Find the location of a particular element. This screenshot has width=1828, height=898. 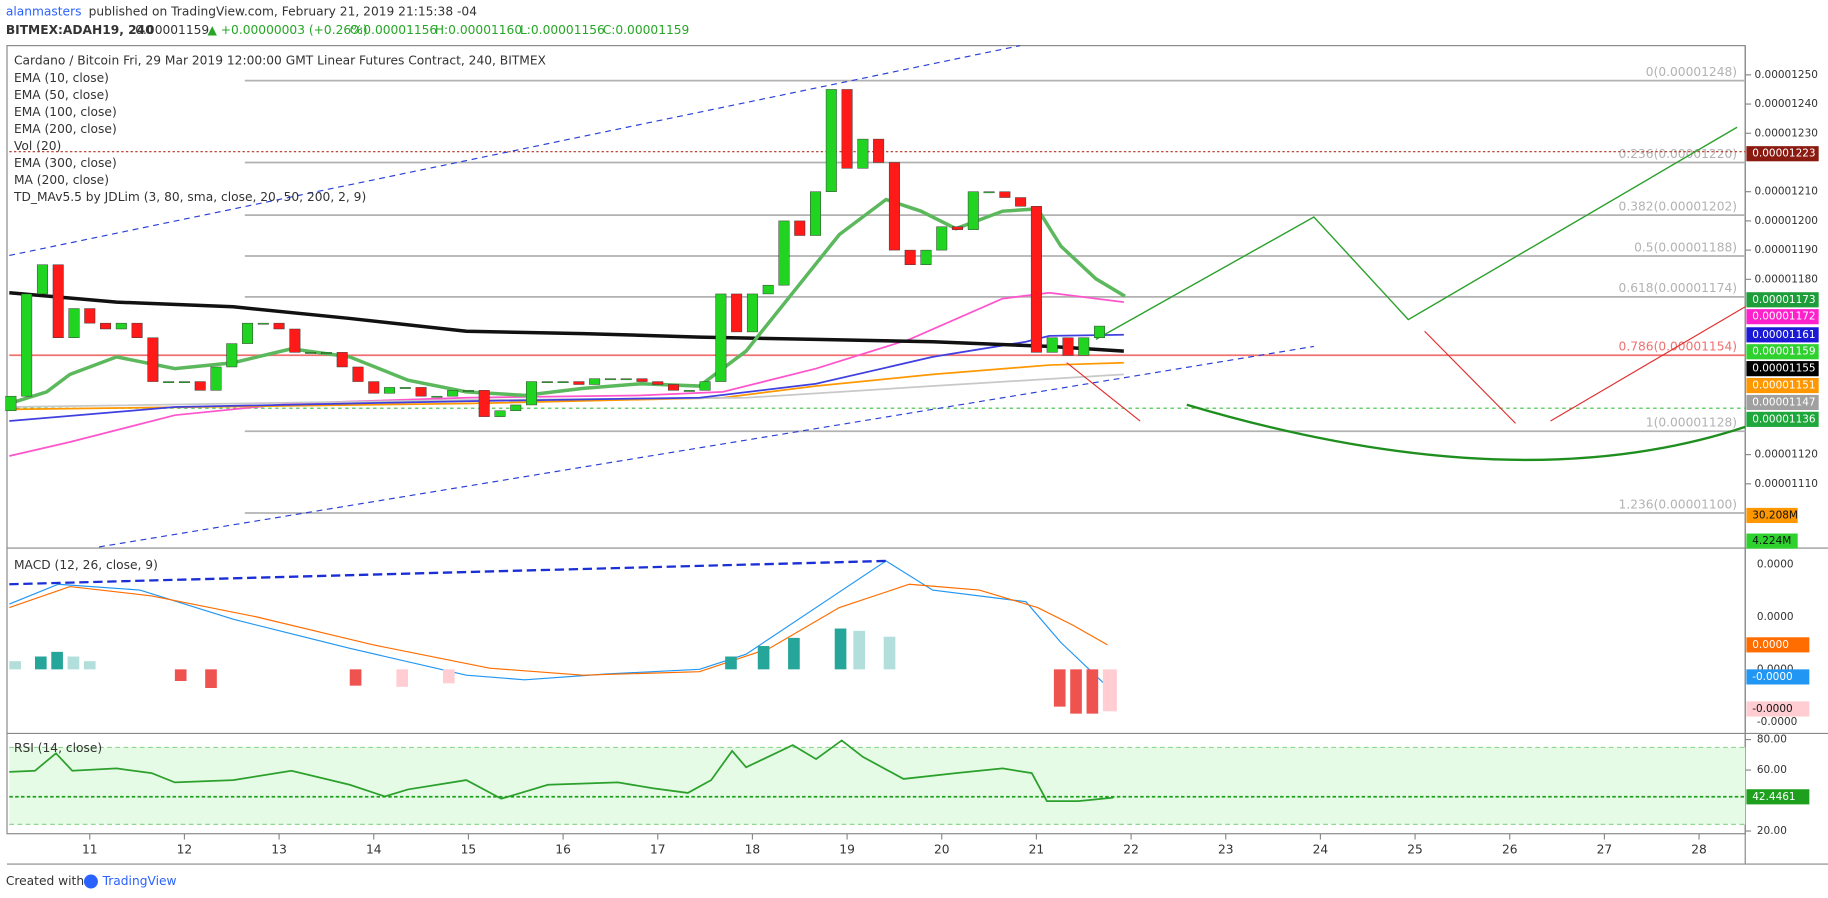

x-tick-label: 23 is located at coordinates (1226, 850).